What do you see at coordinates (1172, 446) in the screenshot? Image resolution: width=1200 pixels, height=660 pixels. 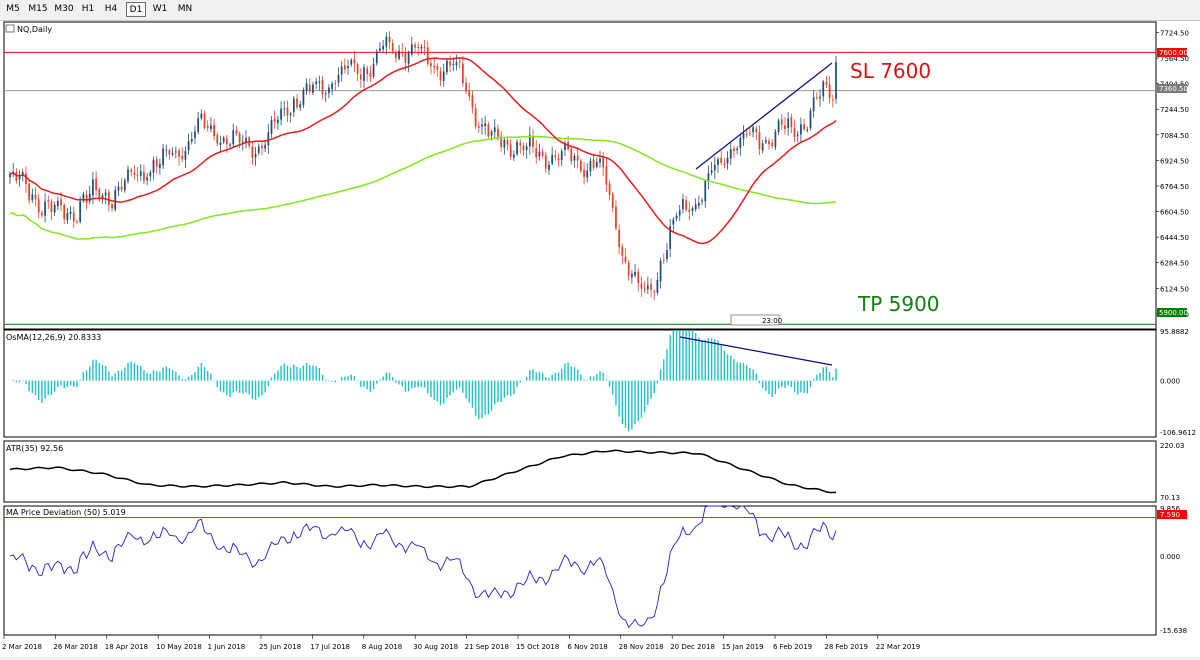 I see `atr-tick-label: 220.03` at bounding box center [1172, 446].